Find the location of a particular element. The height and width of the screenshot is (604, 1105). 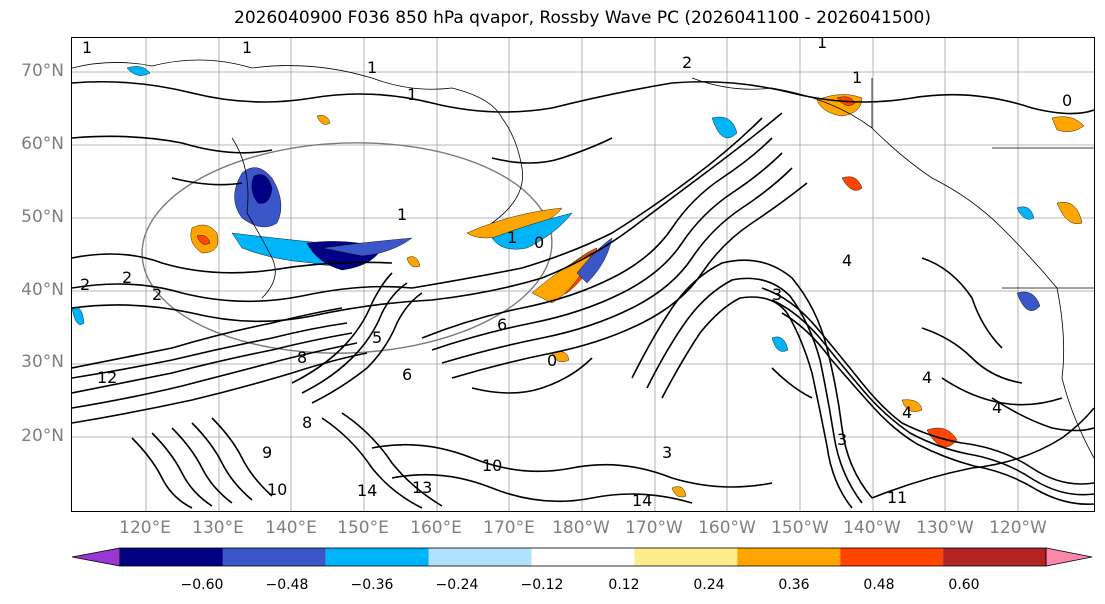

lon-label-150e: 150°E is located at coordinates (363, 528).